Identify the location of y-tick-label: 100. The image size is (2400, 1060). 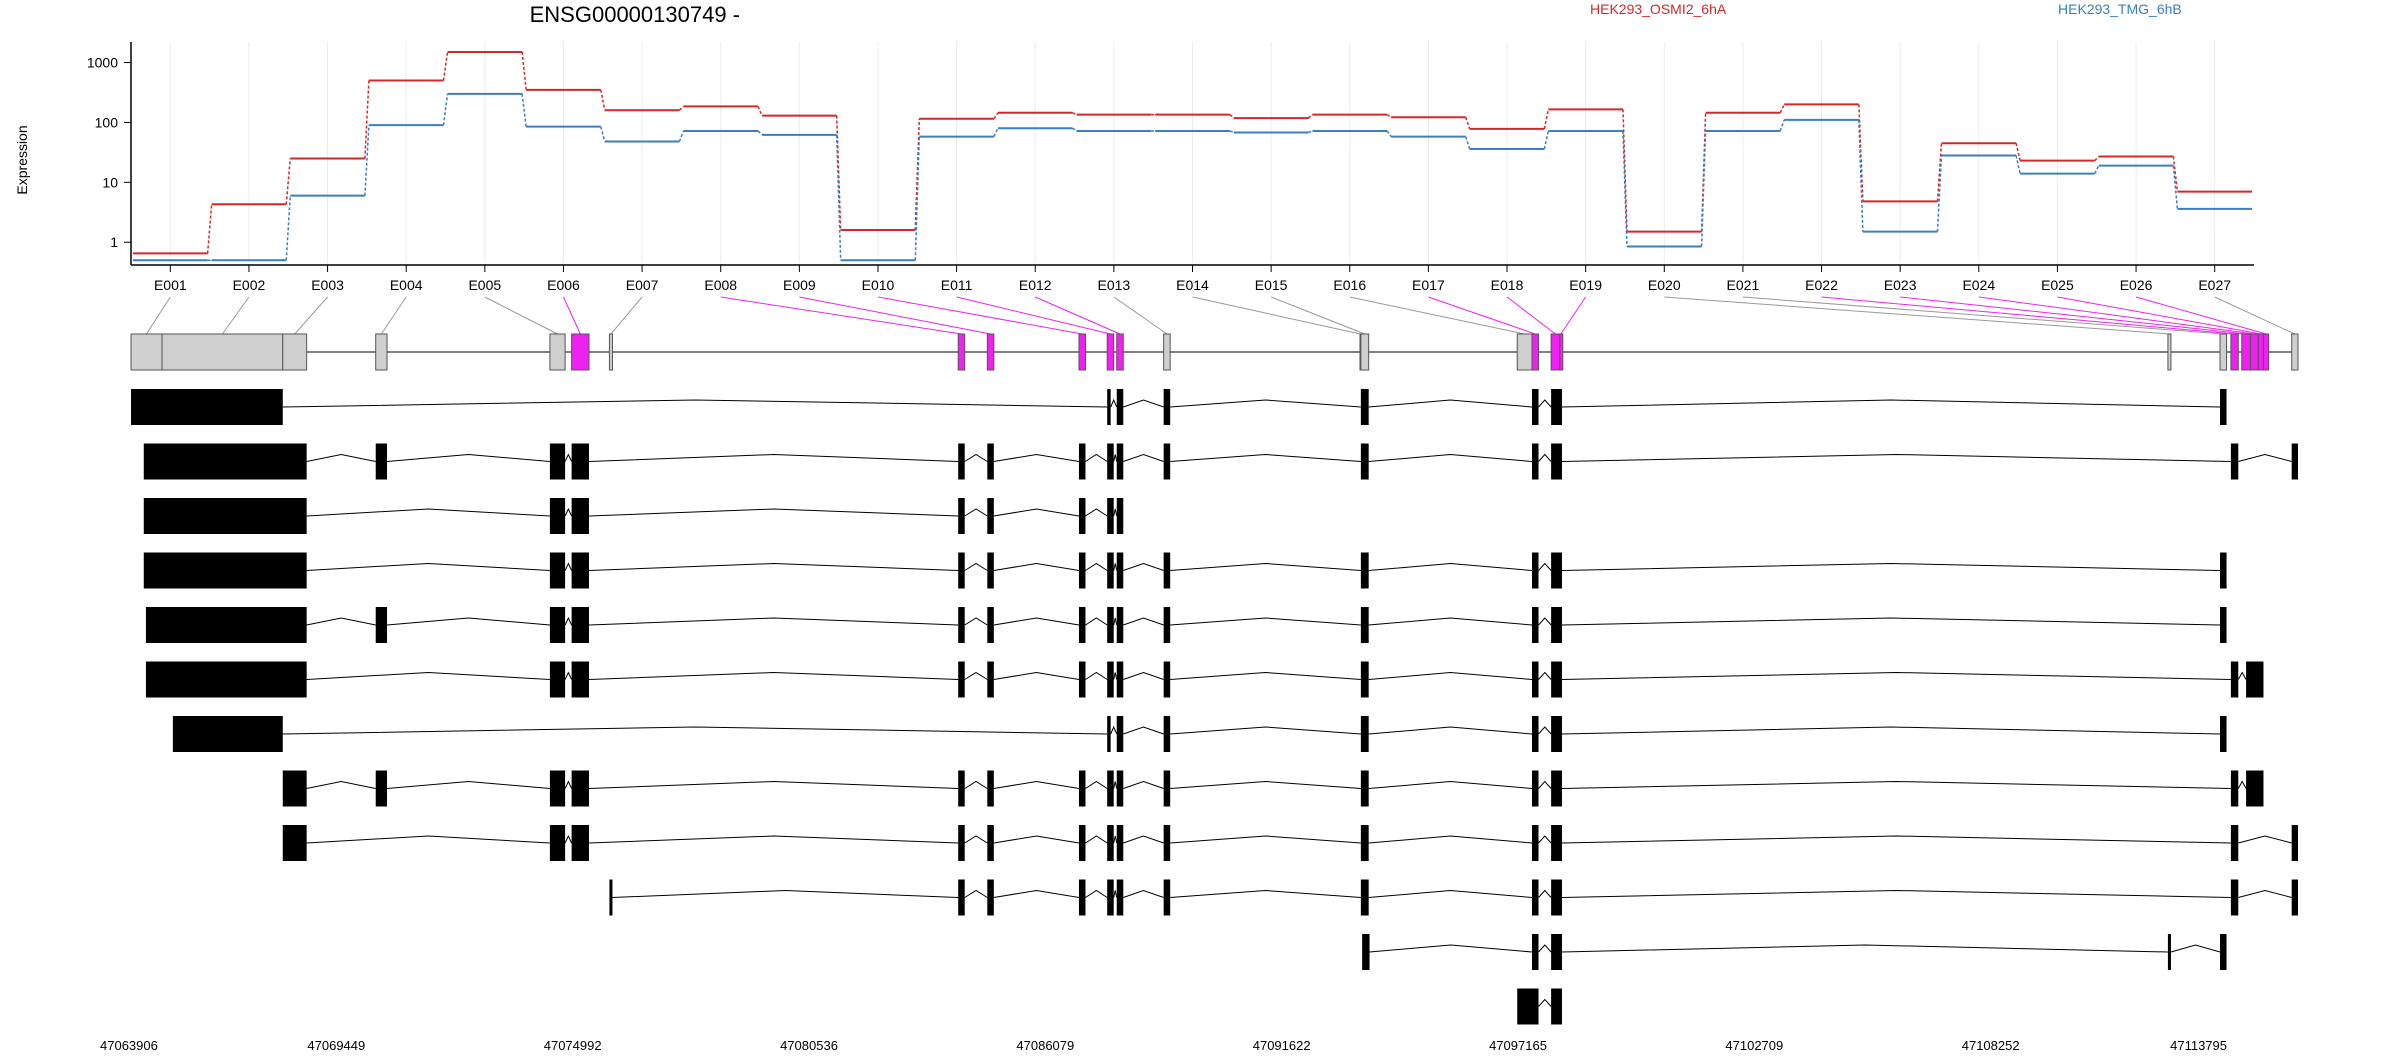
(107, 122).